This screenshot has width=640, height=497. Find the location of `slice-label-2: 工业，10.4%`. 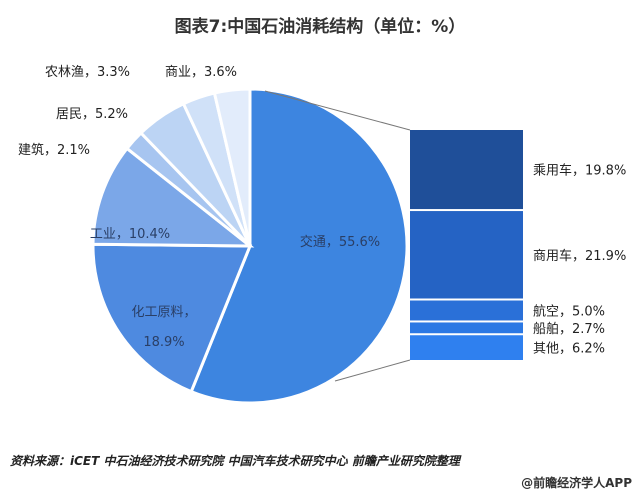

slice-label-2: 工业，10.4% is located at coordinates (130, 234).